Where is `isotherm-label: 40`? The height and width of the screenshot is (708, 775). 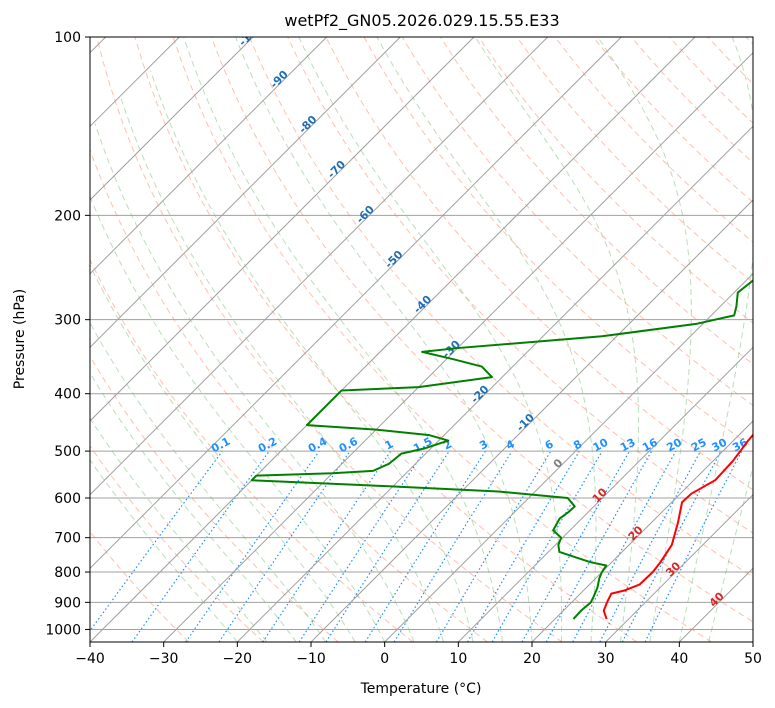
isotherm-label: 40 is located at coordinates (717, 599).